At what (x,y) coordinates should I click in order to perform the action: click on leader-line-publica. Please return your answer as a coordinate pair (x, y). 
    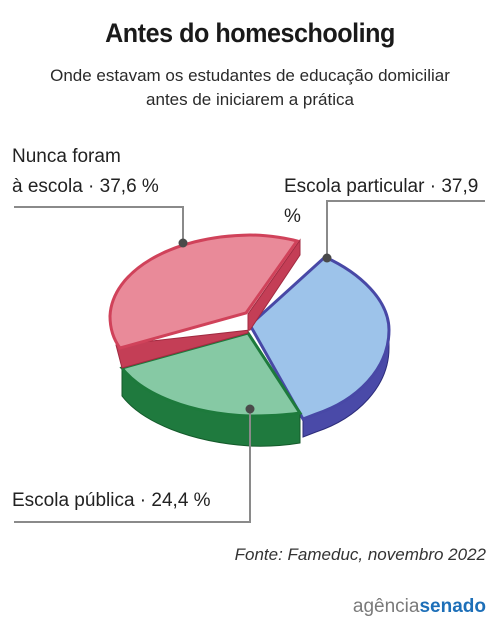
    Looking at the image, I should click on (134, 463).